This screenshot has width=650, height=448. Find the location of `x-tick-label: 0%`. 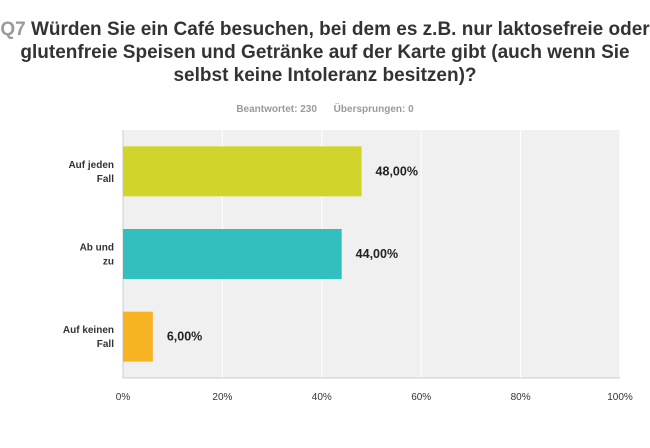

x-tick-label: 0% is located at coordinates (123, 397).